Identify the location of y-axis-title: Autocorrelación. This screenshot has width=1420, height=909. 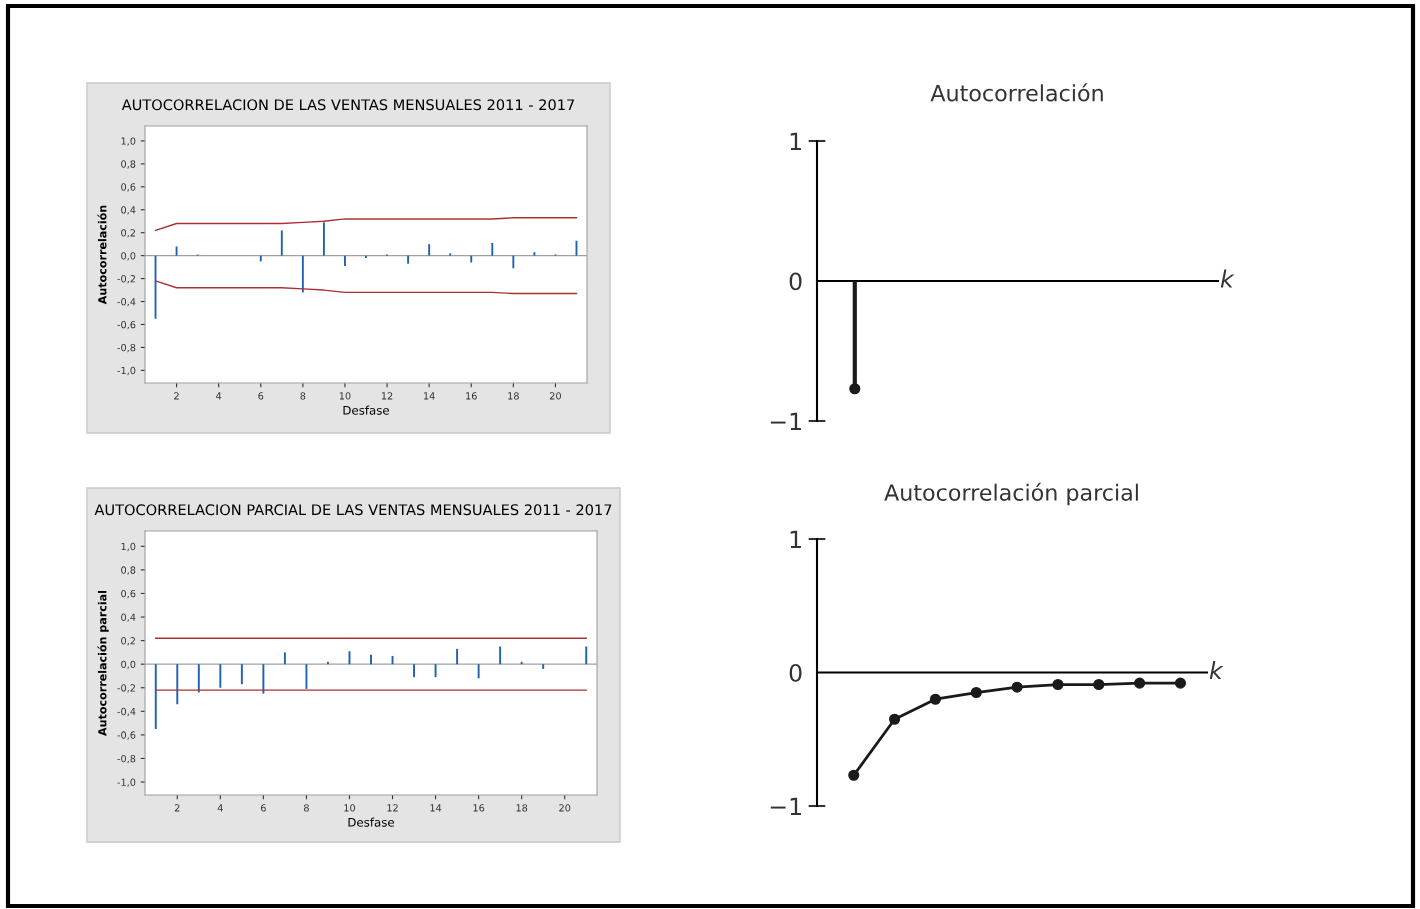
(102, 255).